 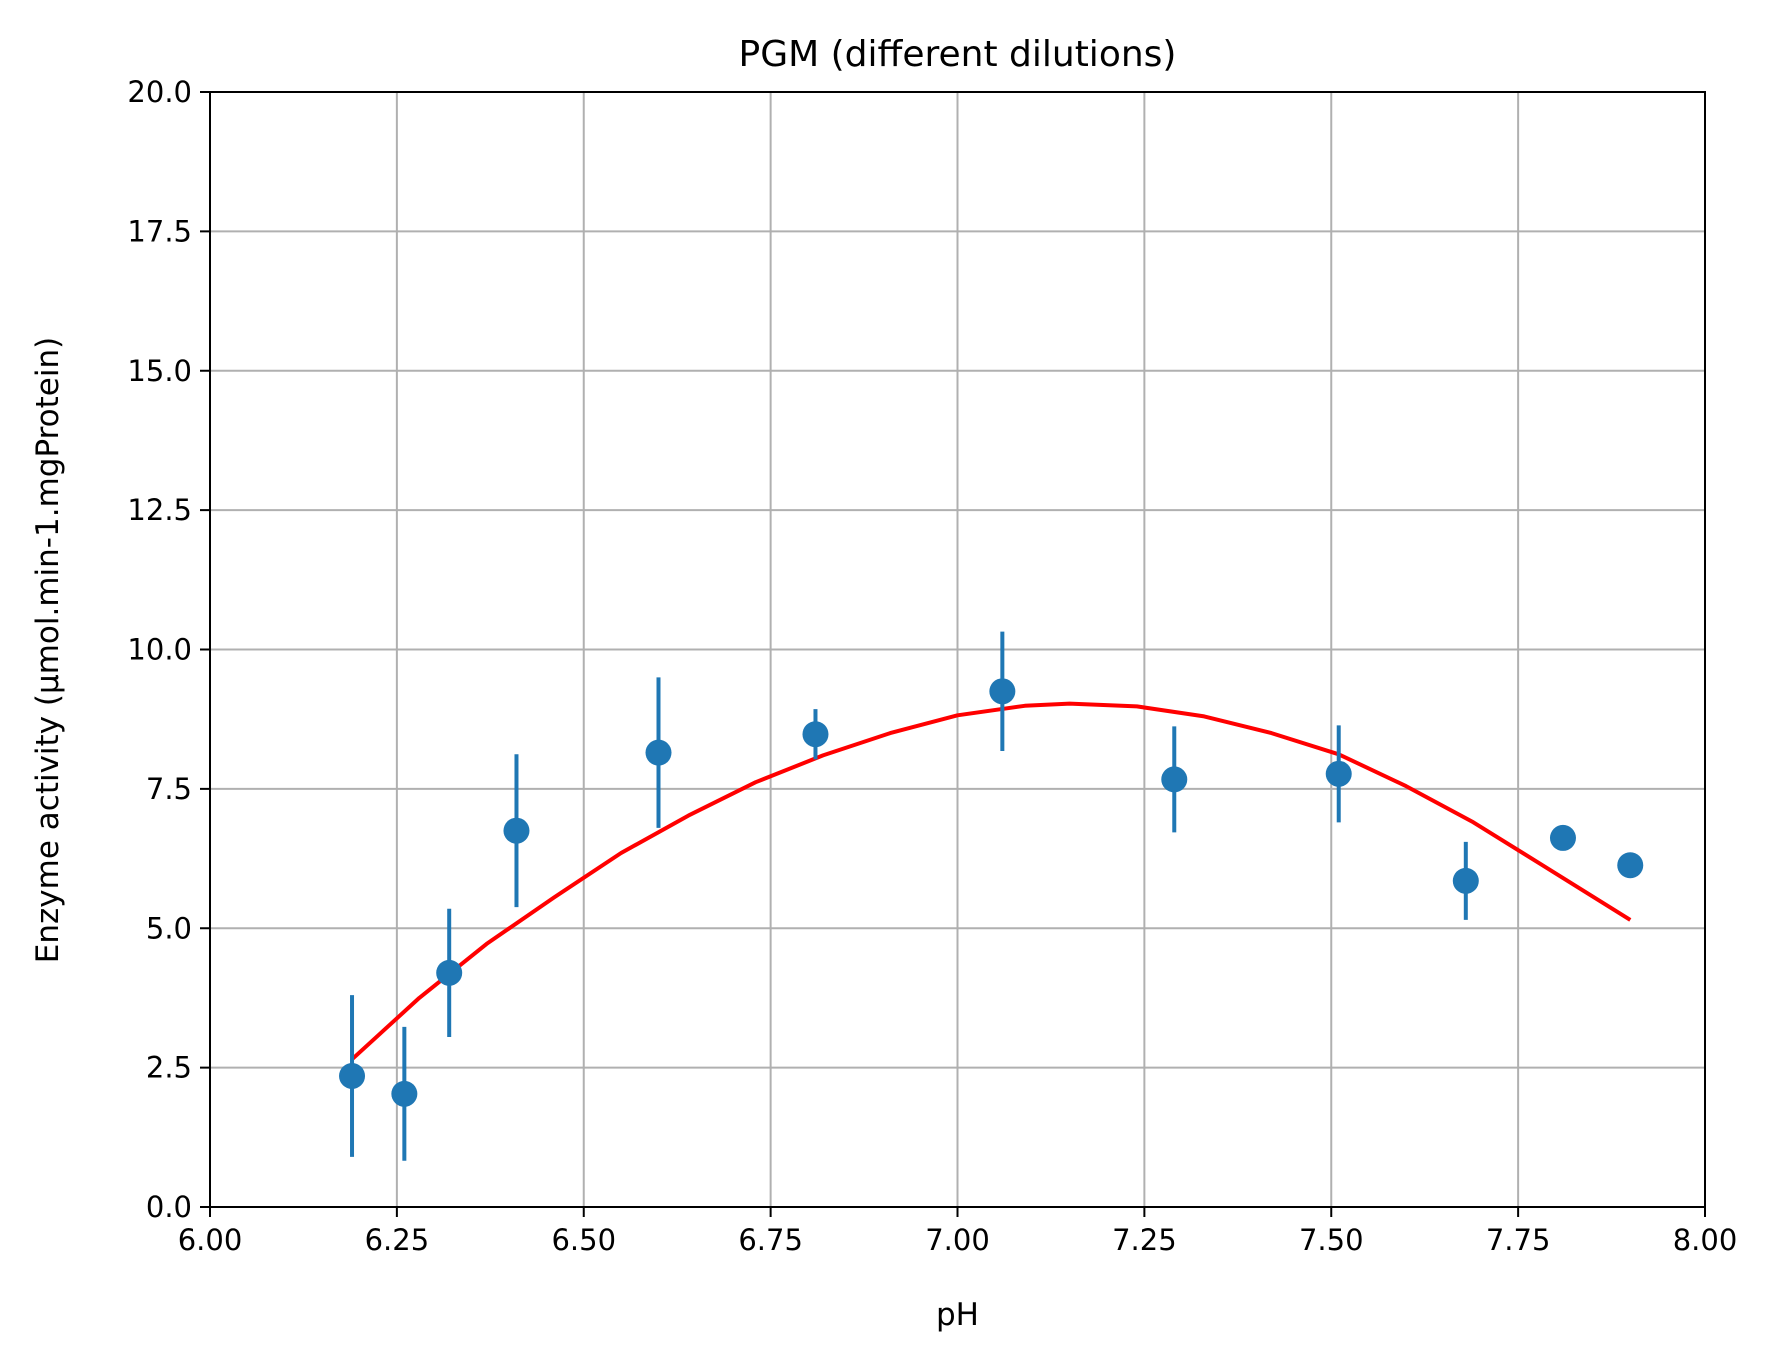 What do you see at coordinates (957, 1240) in the screenshot?
I see `x-tick-label: 7.00` at bounding box center [957, 1240].